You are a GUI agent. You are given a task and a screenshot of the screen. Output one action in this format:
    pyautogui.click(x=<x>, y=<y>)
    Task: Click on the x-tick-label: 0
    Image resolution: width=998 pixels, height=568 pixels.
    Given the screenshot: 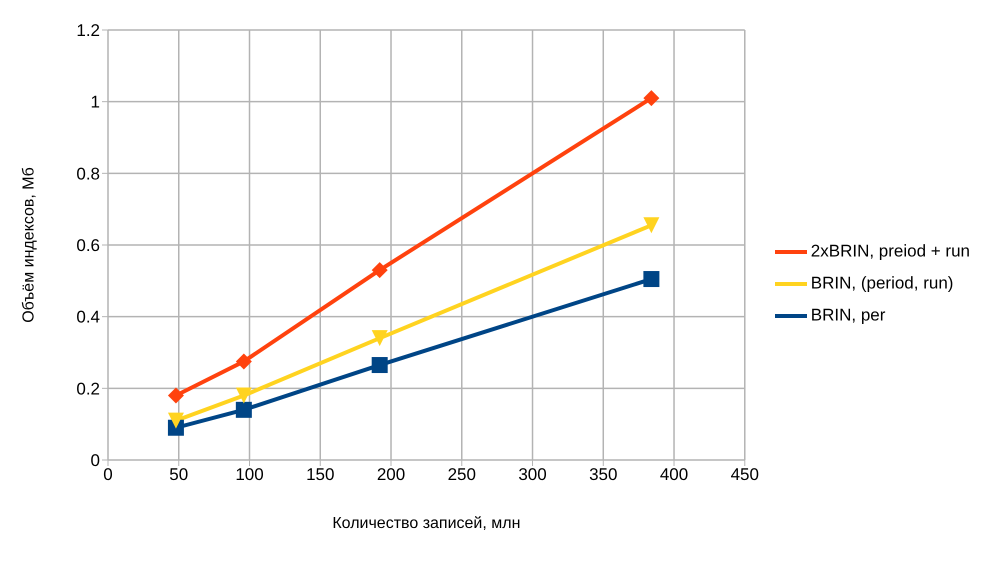 What is the action you would take?
    pyautogui.click(x=108, y=474)
    